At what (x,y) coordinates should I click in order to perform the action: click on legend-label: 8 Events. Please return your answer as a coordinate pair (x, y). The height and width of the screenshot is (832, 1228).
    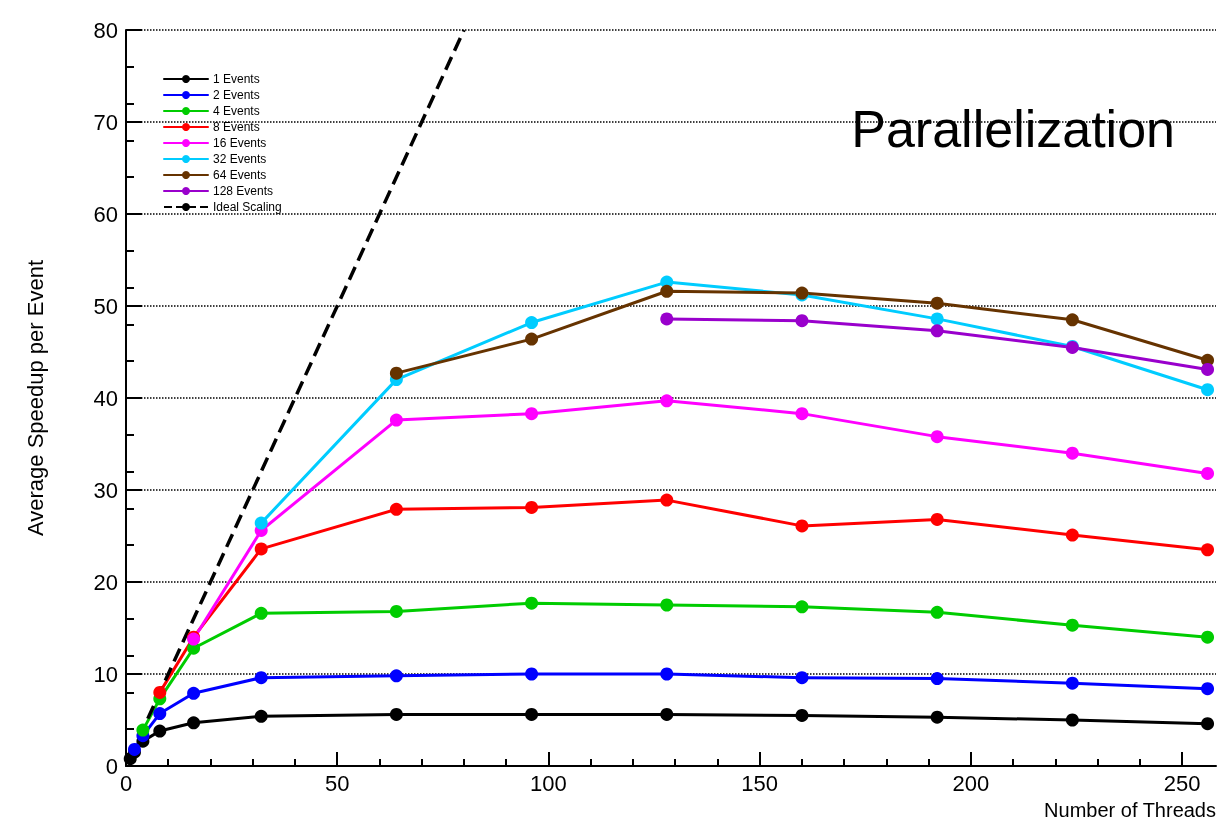
    Looking at the image, I should click on (236, 127).